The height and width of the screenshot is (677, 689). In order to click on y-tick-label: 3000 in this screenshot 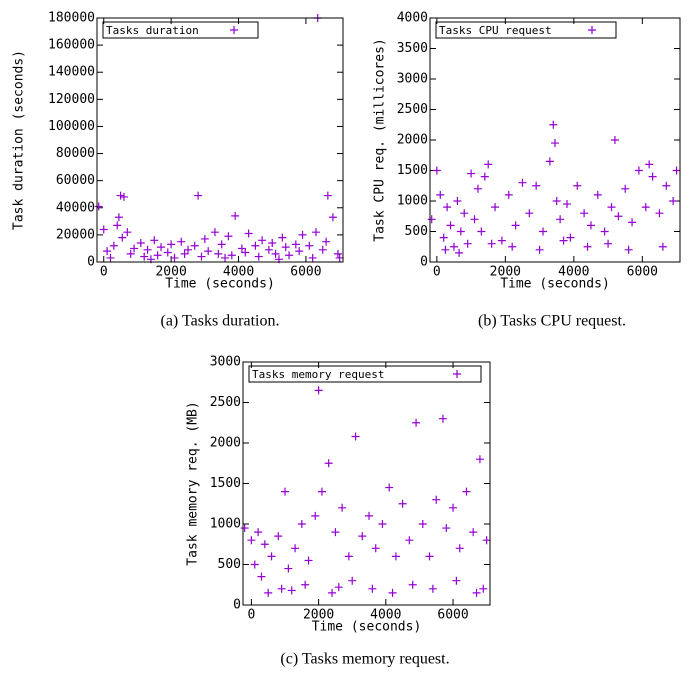, I will do `click(412, 79)`.